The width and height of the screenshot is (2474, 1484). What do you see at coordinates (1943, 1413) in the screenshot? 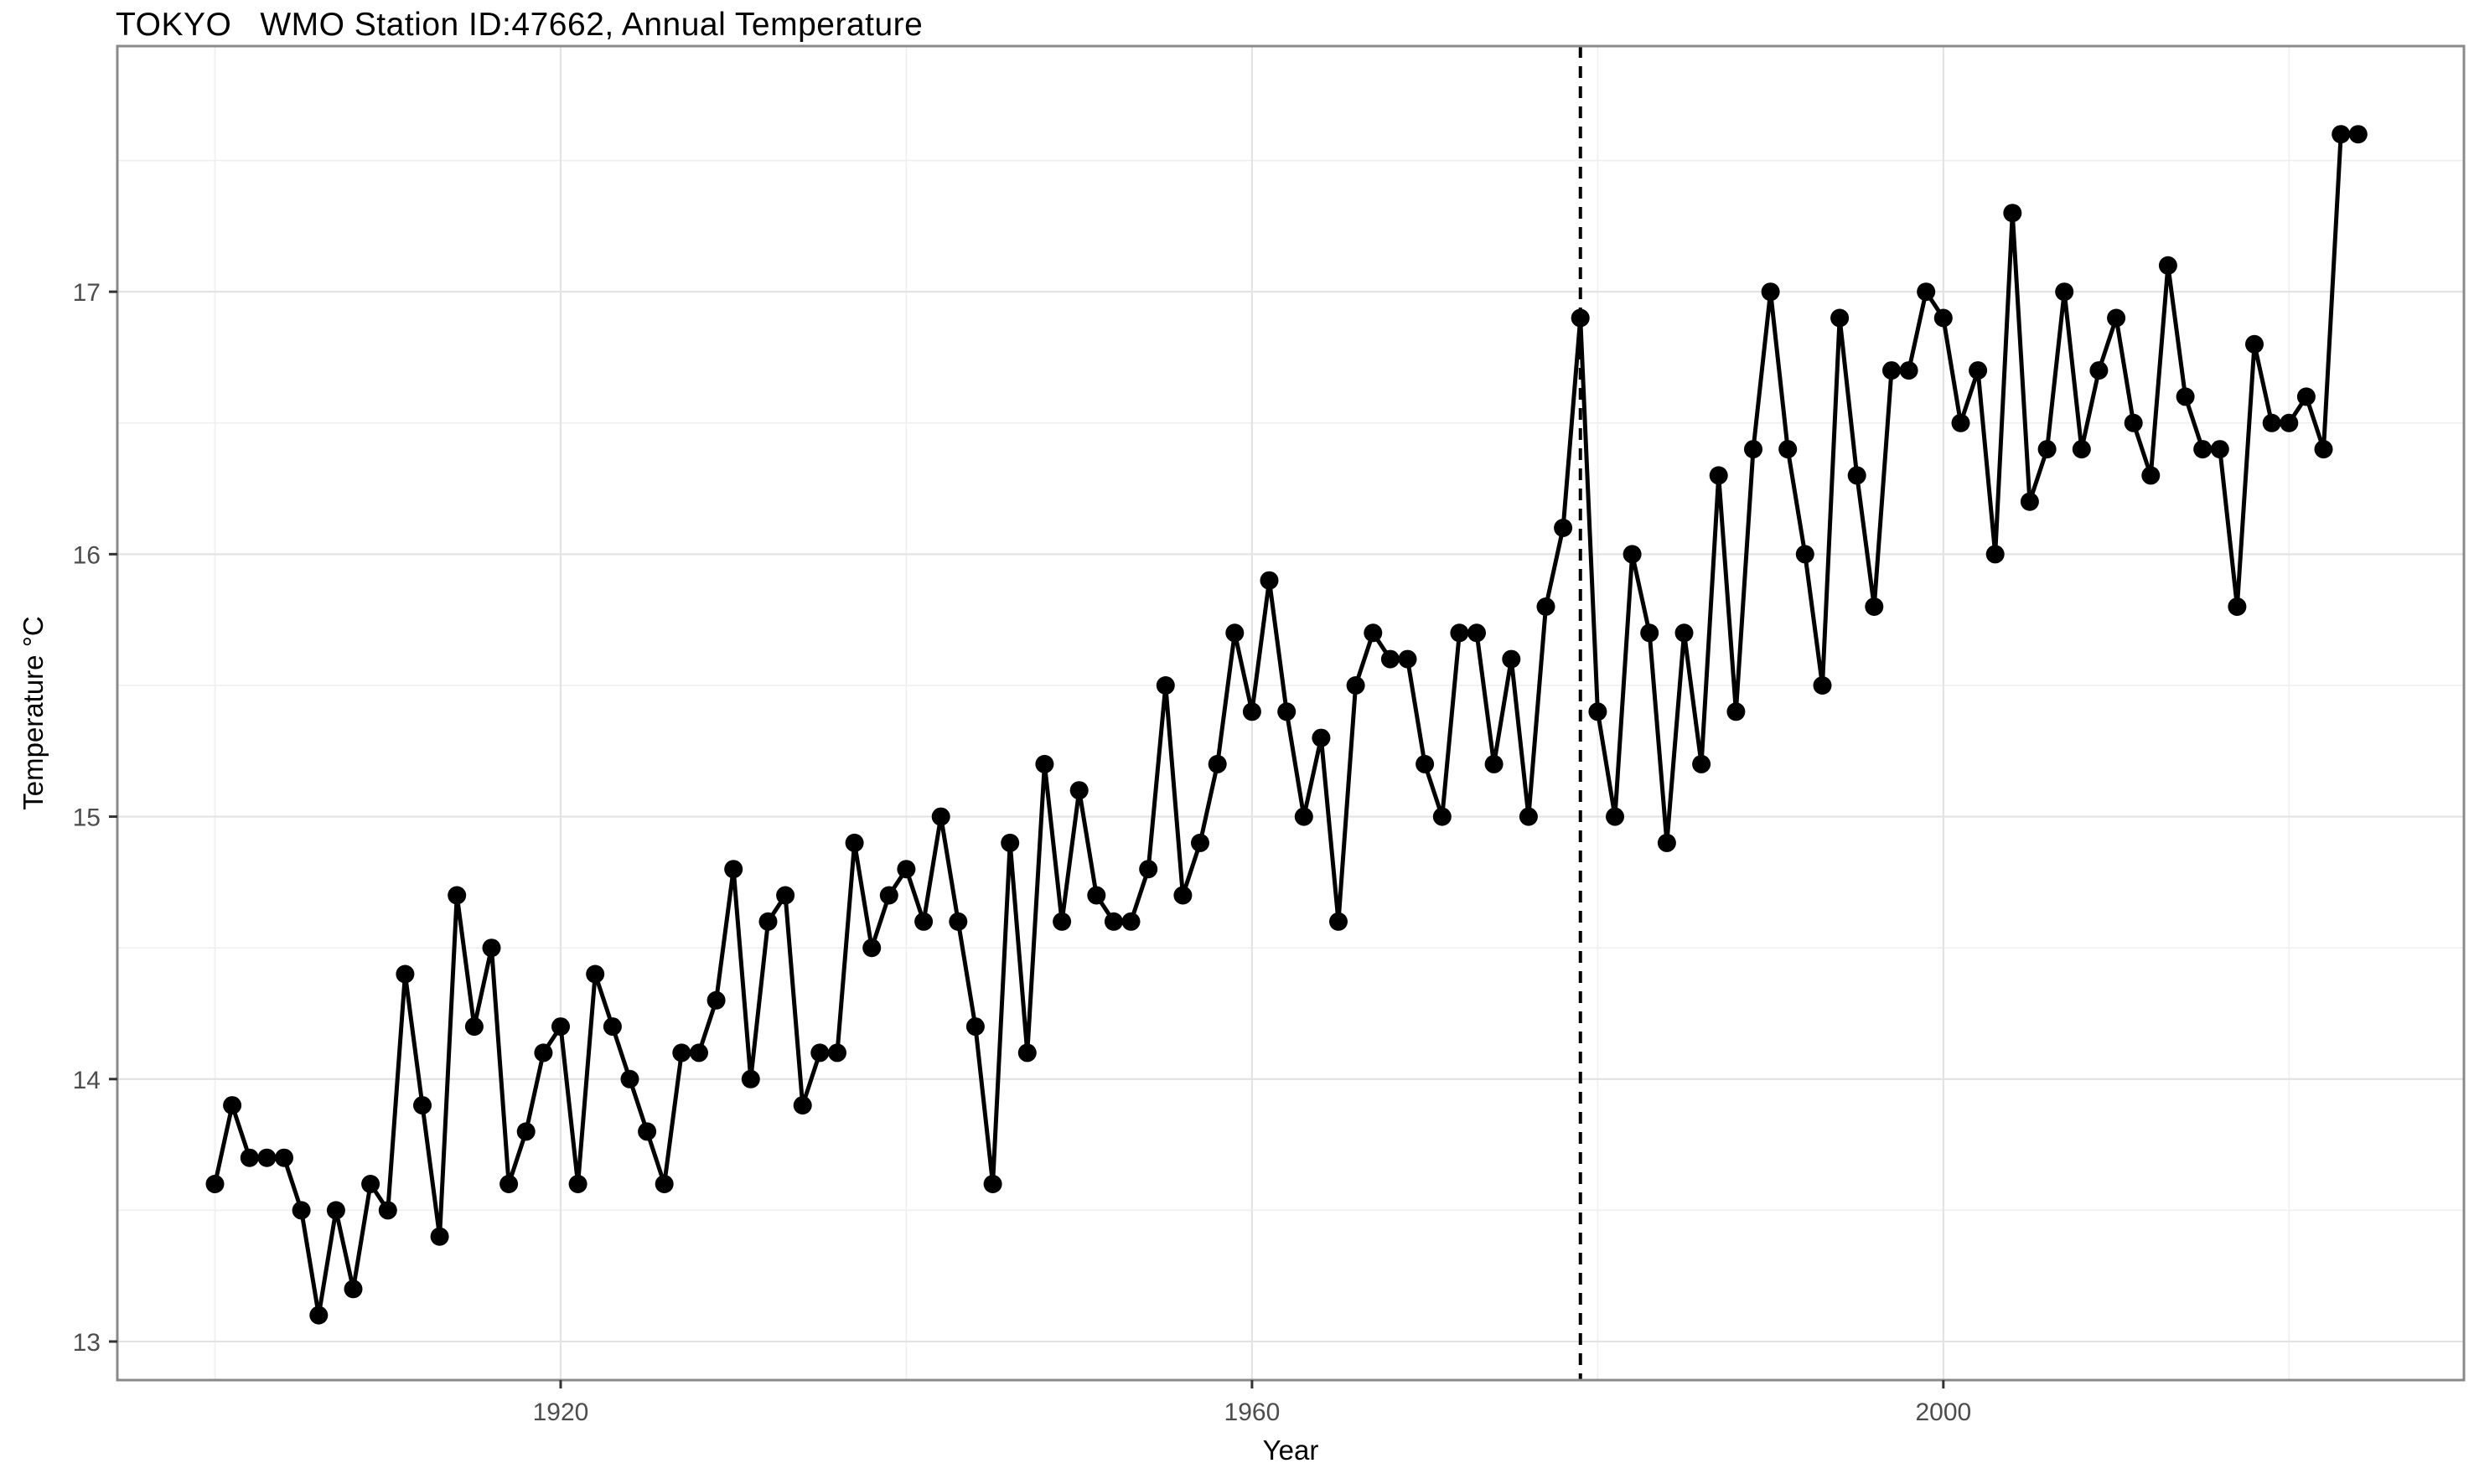
I see `x-tick-label: 2000` at bounding box center [1943, 1413].